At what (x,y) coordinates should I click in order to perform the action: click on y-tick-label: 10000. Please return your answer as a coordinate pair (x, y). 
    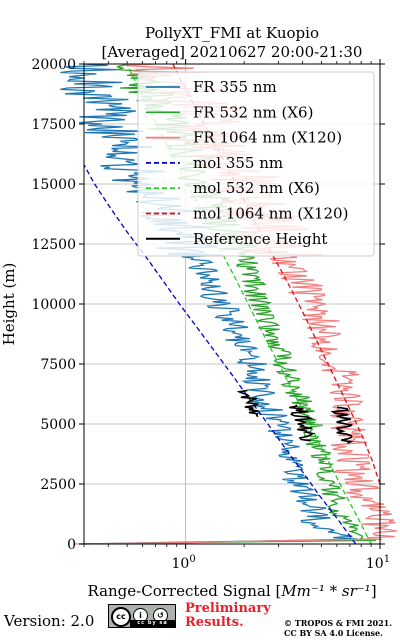
    Looking at the image, I should click on (53, 305).